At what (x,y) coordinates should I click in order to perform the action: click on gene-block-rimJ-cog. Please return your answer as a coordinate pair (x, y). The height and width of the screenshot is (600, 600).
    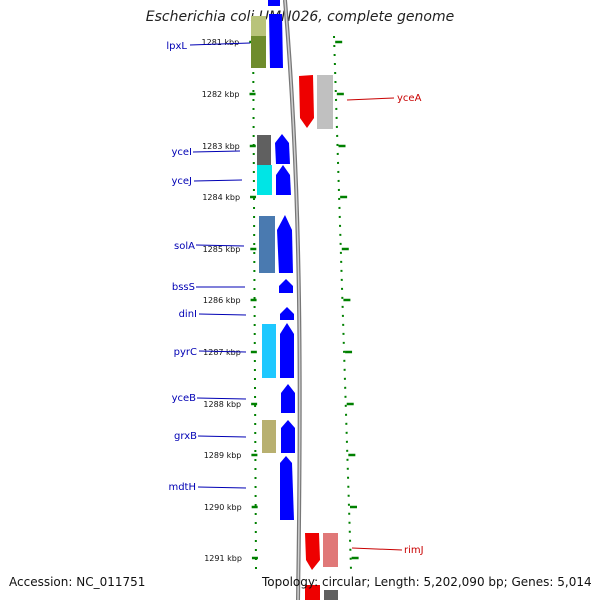
    Looking at the image, I should click on (330, 550).